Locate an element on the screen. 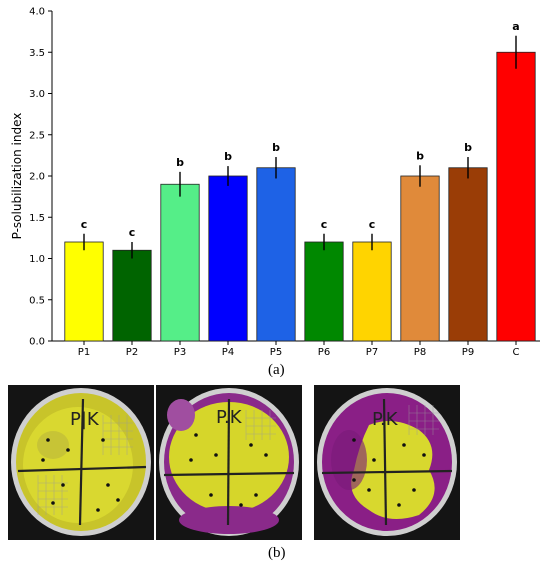 This screenshot has height=572, width=550. x-tick-label: P3 is located at coordinates (180, 352).